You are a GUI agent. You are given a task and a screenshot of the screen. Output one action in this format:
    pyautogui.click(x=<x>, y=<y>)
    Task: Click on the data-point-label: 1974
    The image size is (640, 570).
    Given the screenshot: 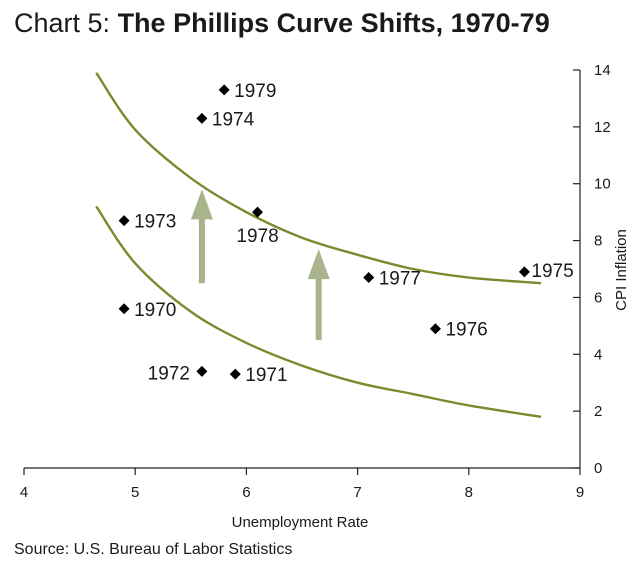 What is the action you would take?
    pyautogui.click(x=233, y=119)
    